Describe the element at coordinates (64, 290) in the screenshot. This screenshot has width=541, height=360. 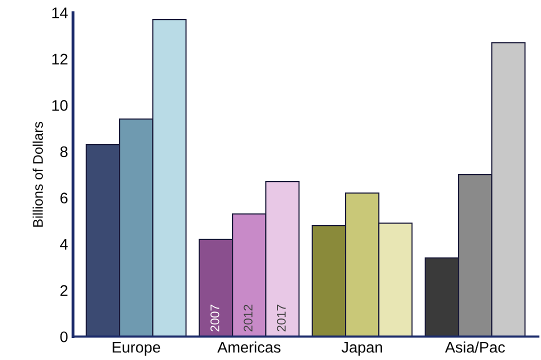
I see `y-tick-label: 2` at that location.